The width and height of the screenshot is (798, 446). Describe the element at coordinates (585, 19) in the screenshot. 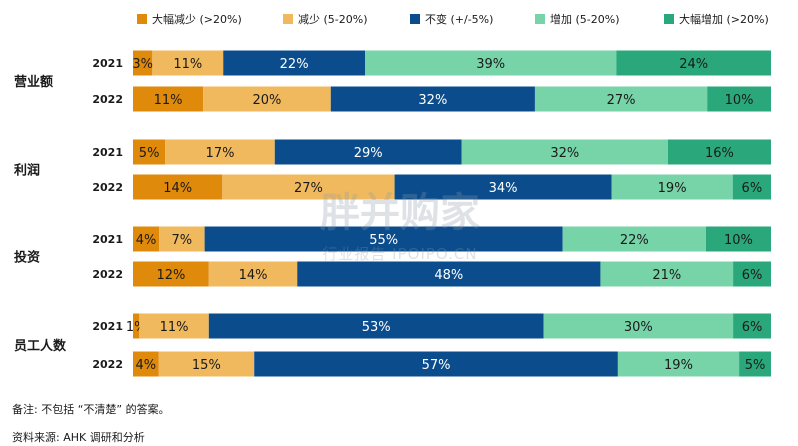

I see `legend-label: 增加 (5-20%)` at that location.